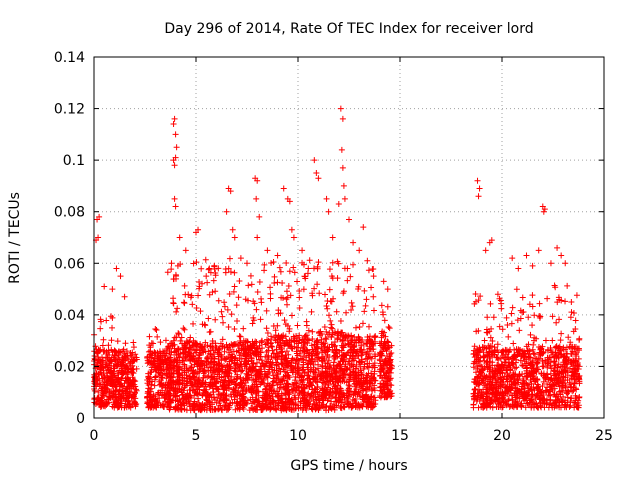 Image resolution: width=640 pixels, height=480 pixels. Describe the element at coordinates (604, 436) in the screenshot. I see `x-tick-label: 25` at that location.